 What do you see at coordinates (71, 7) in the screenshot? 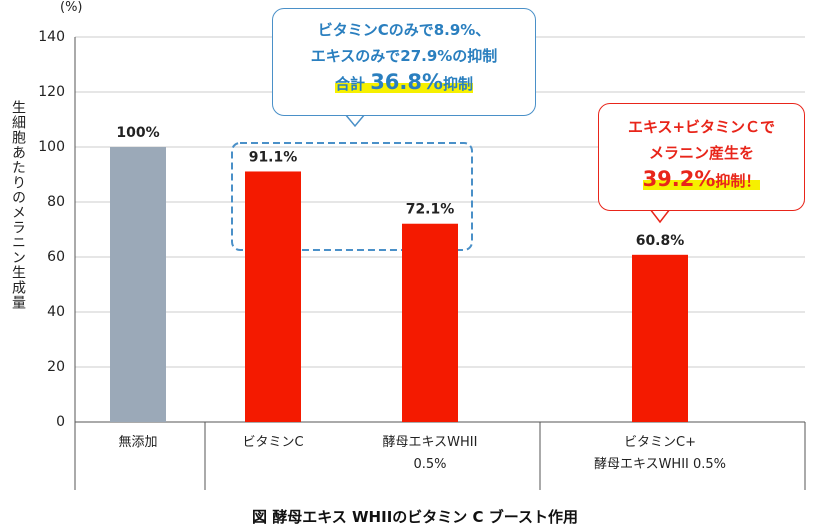
I see `y-unit: (%)` at bounding box center [71, 7].